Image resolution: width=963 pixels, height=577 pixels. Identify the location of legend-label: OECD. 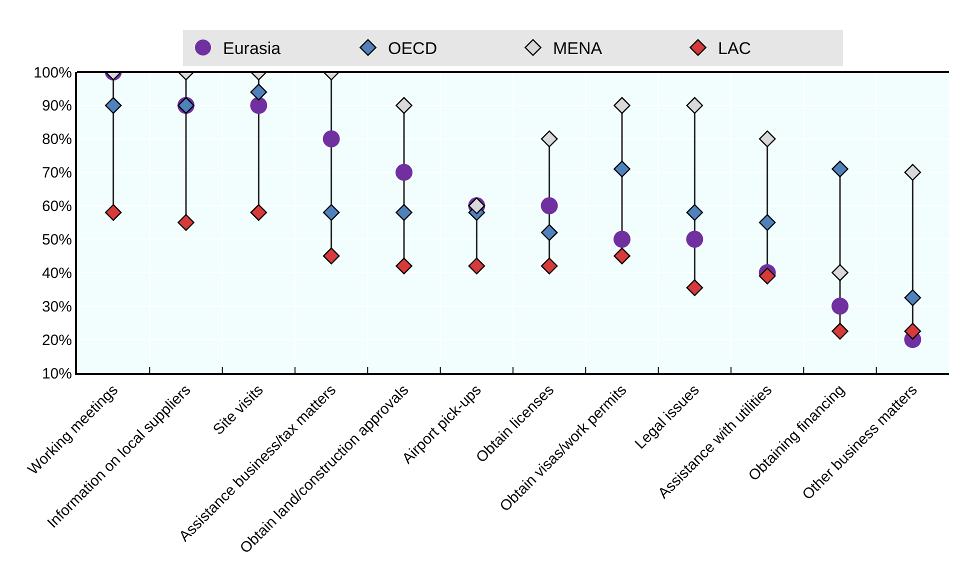
(413, 48).